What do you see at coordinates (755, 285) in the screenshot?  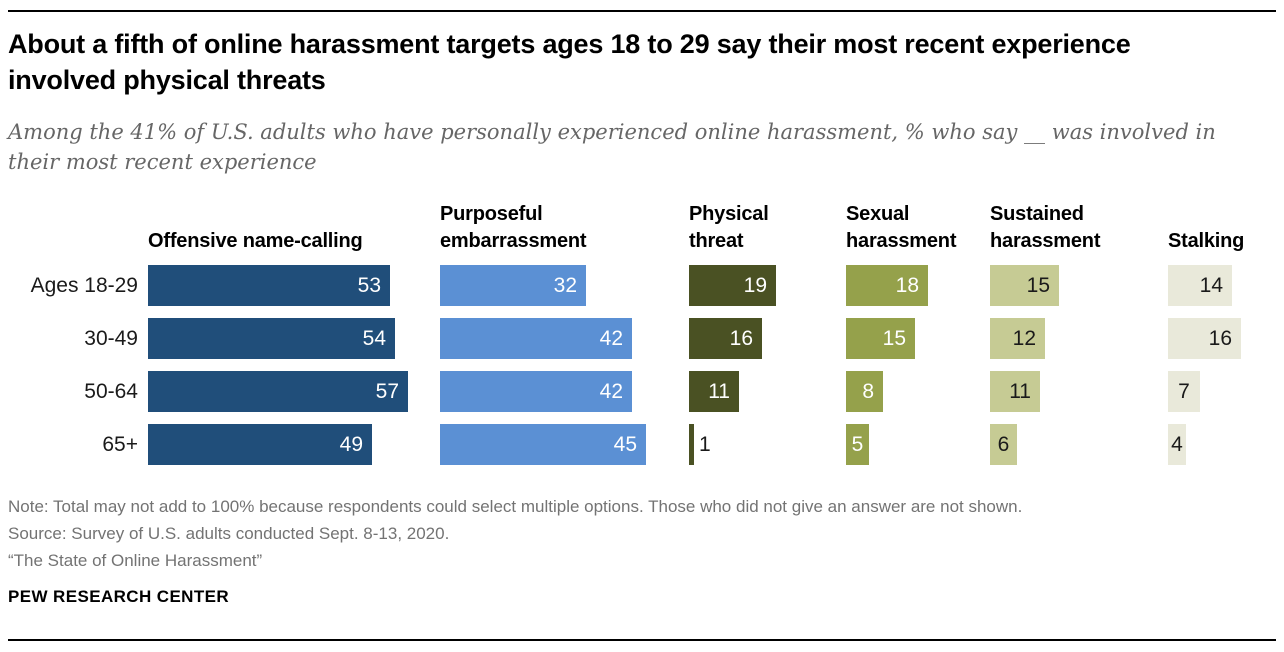 I see `bar-value-label: 19` at bounding box center [755, 285].